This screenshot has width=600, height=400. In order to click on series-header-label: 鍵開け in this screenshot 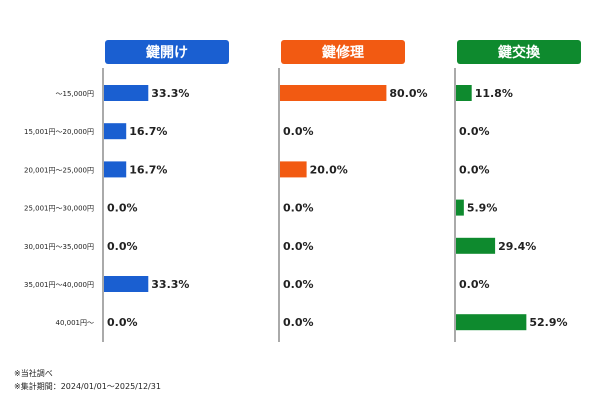, I will do `click(167, 52)`.